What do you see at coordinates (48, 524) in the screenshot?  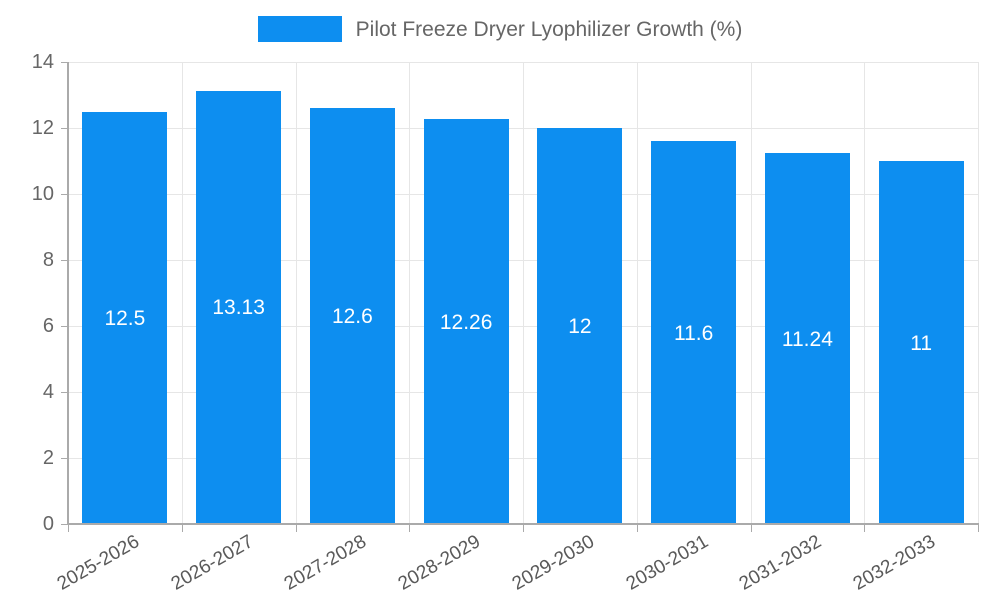 I see `y-tick-label: 0` at bounding box center [48, 524].